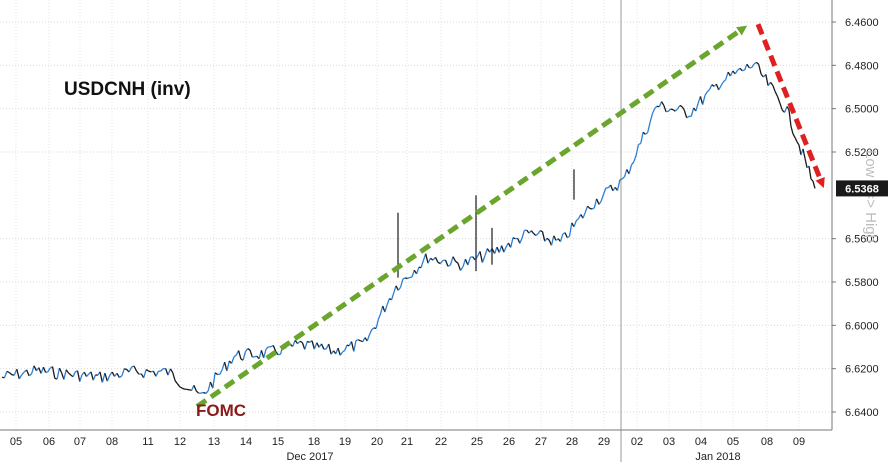 The height and width of the screenshot is (467, 890). Describe the element at coordinates (127, 89) in the screenshot. I see `chart-title: USDCNH (inv)` at that location.